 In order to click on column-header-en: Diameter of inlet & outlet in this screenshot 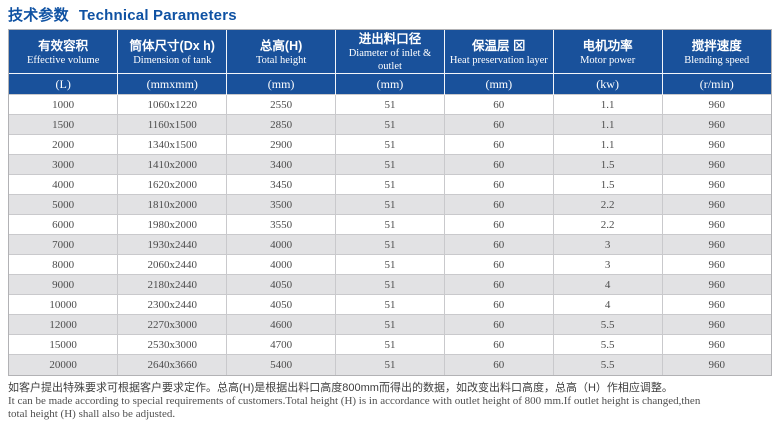, I will do `click(390, 60)`.